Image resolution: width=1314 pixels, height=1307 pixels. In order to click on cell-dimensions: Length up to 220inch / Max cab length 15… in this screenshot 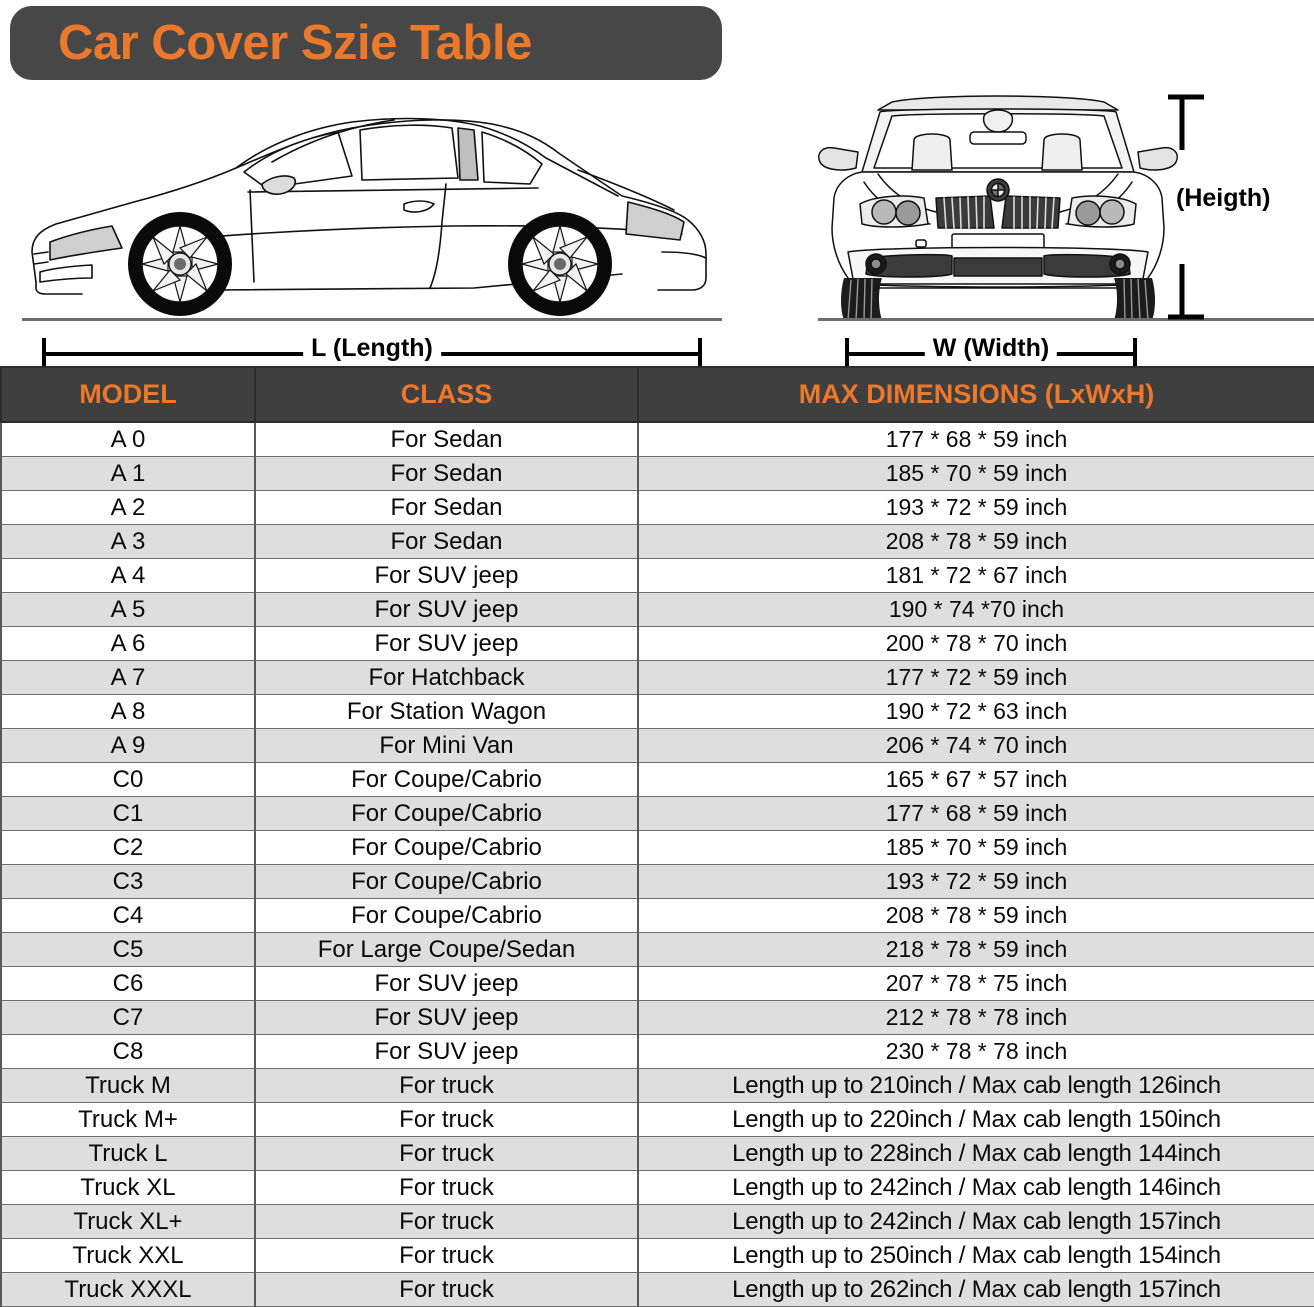, I will do `click(975, 1119)`.